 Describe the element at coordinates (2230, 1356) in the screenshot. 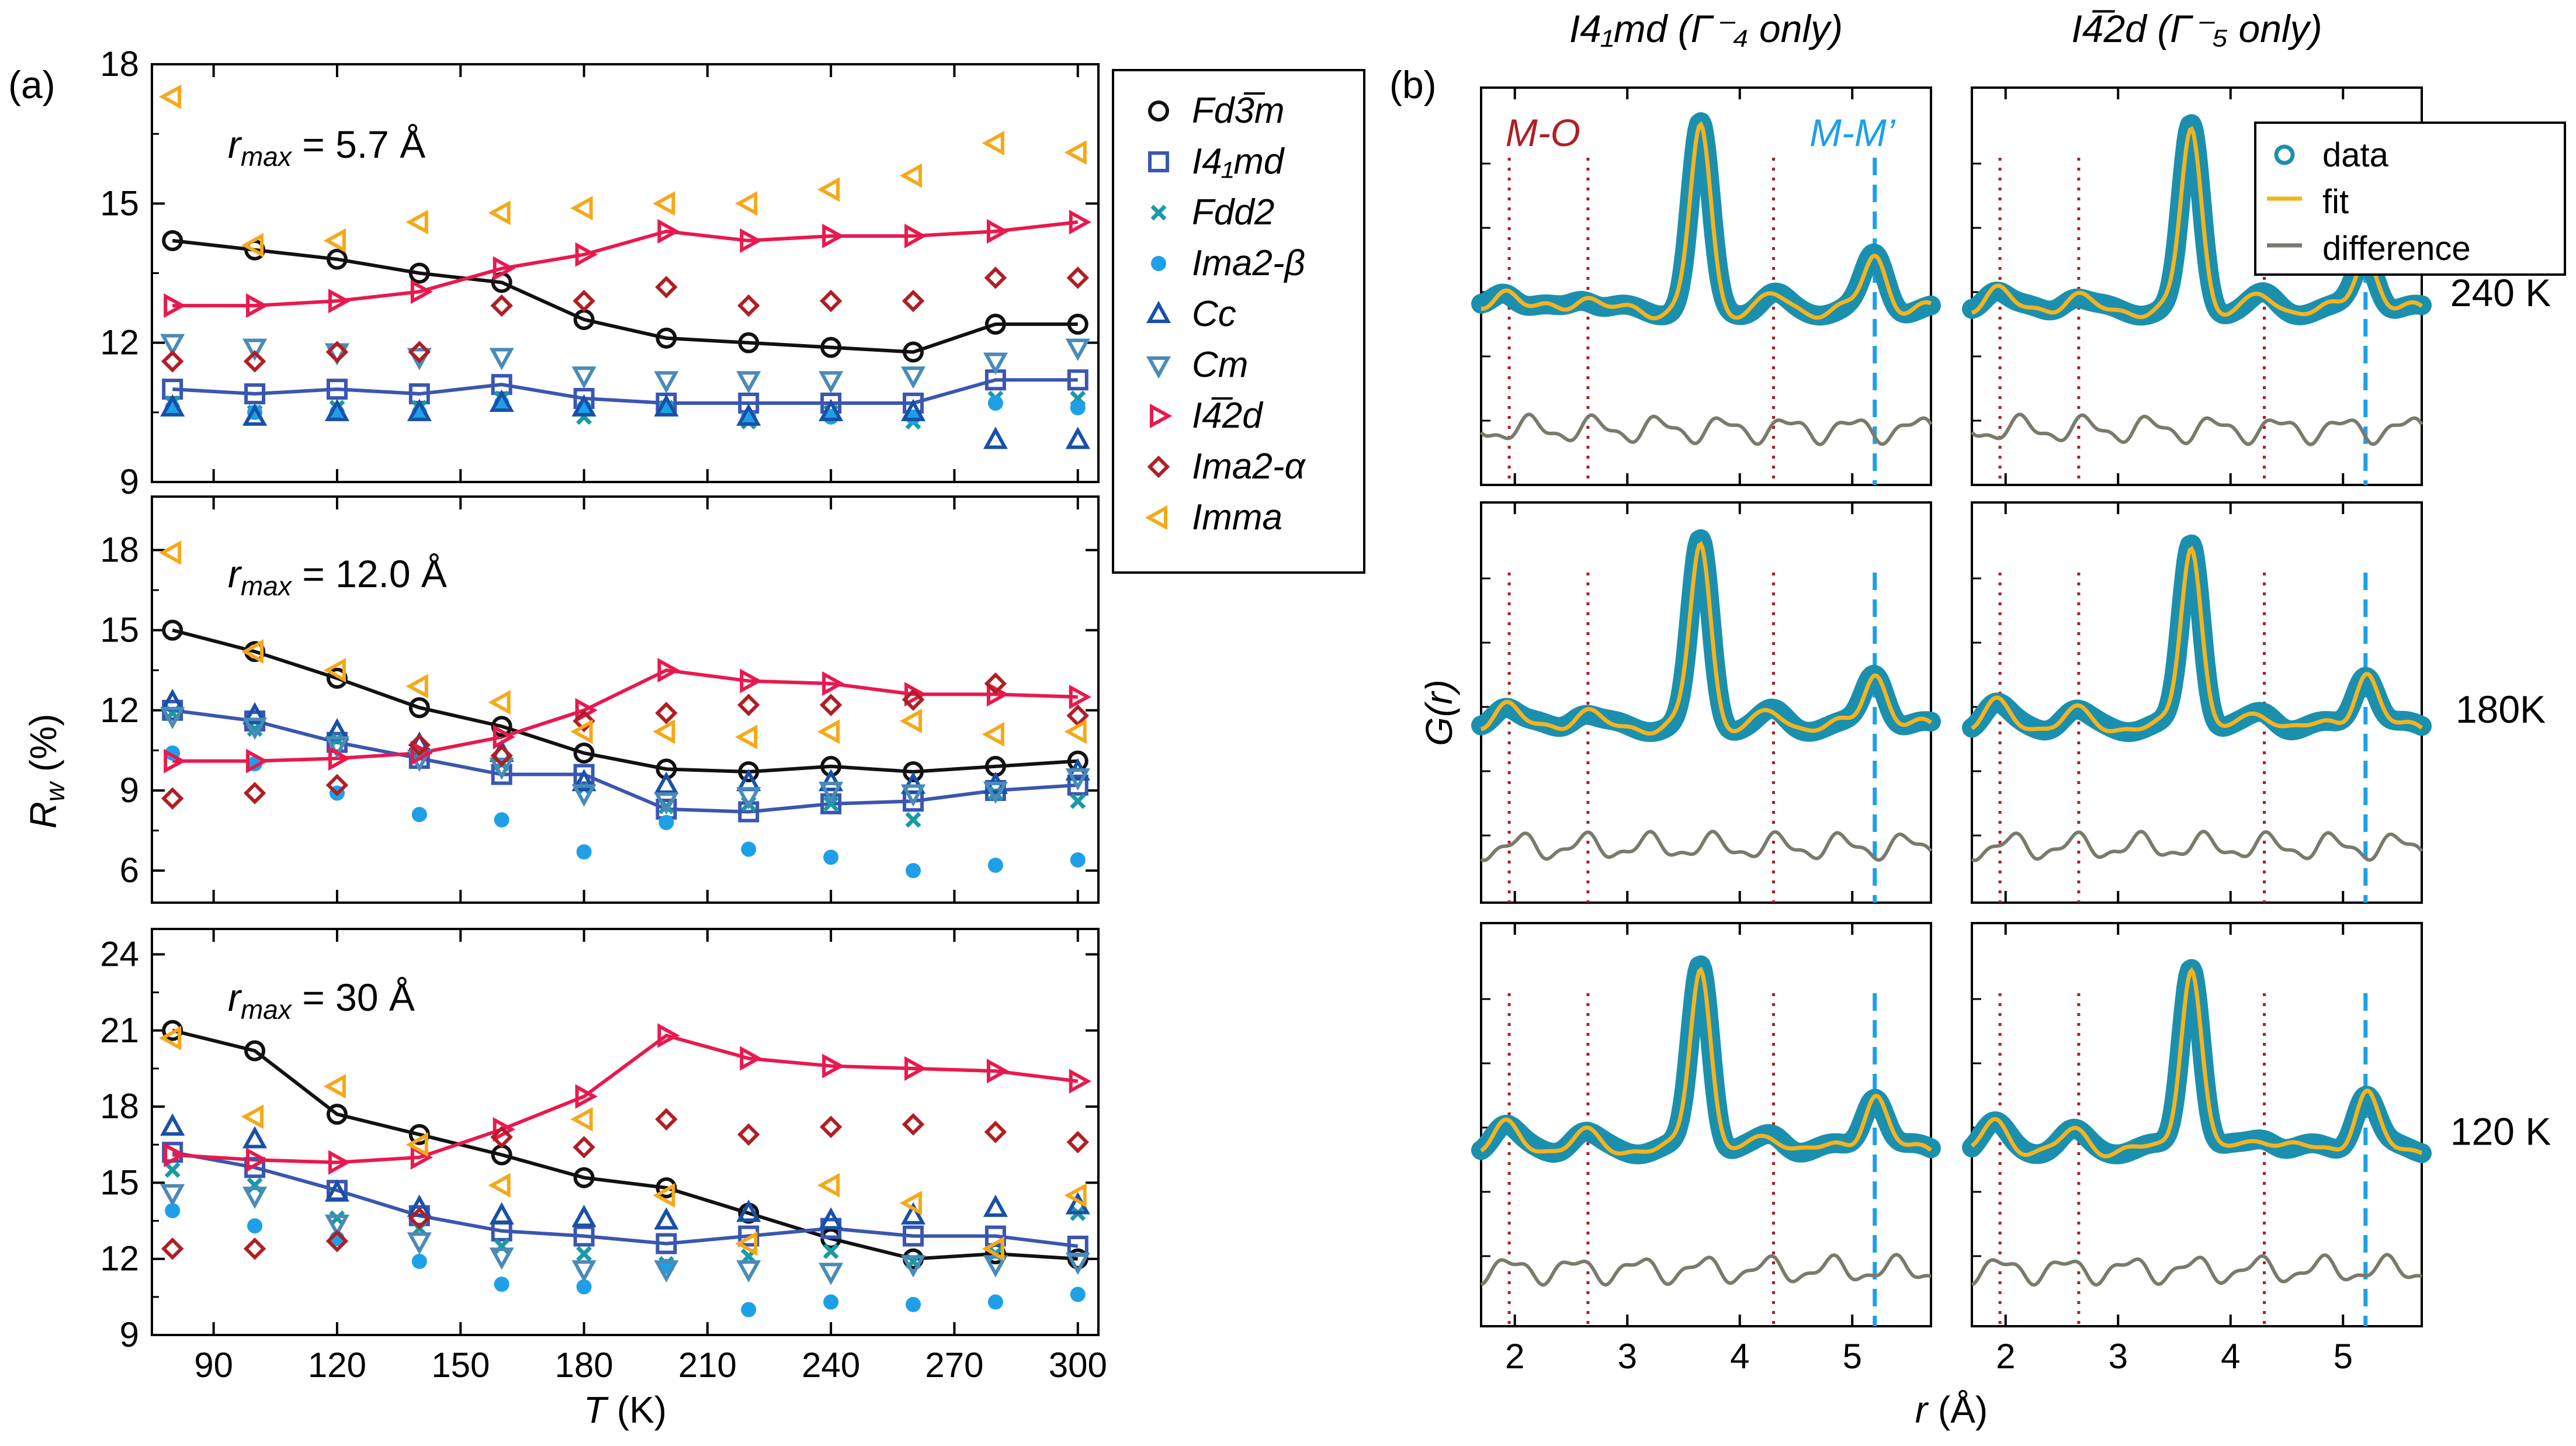

I see `pdf-x-tick-label: 4` at that location.